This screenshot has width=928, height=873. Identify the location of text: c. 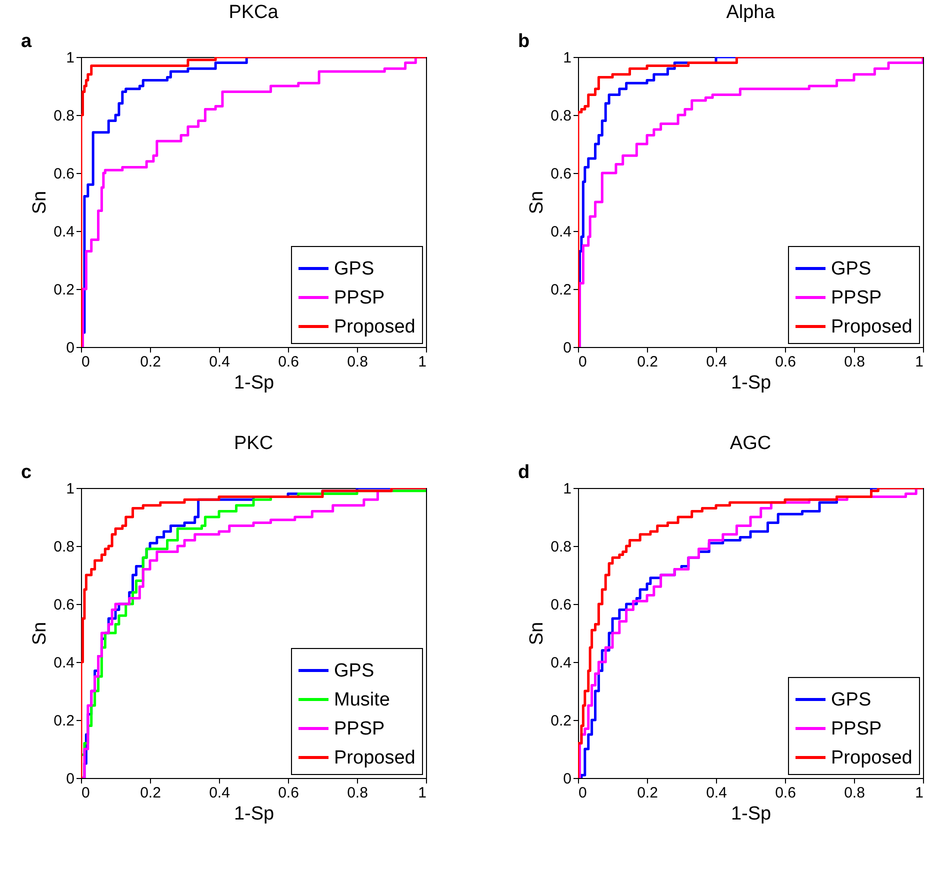
(26, 472).